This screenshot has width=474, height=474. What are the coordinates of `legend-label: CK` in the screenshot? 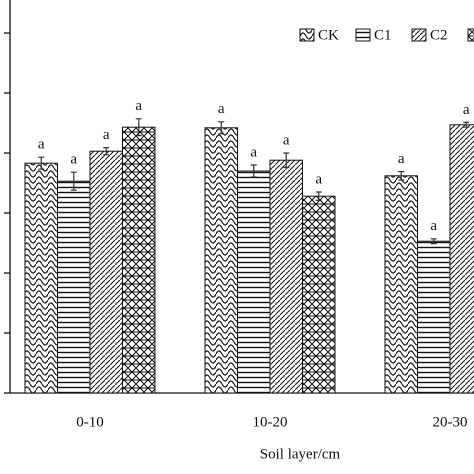 It's located at (328, 35).